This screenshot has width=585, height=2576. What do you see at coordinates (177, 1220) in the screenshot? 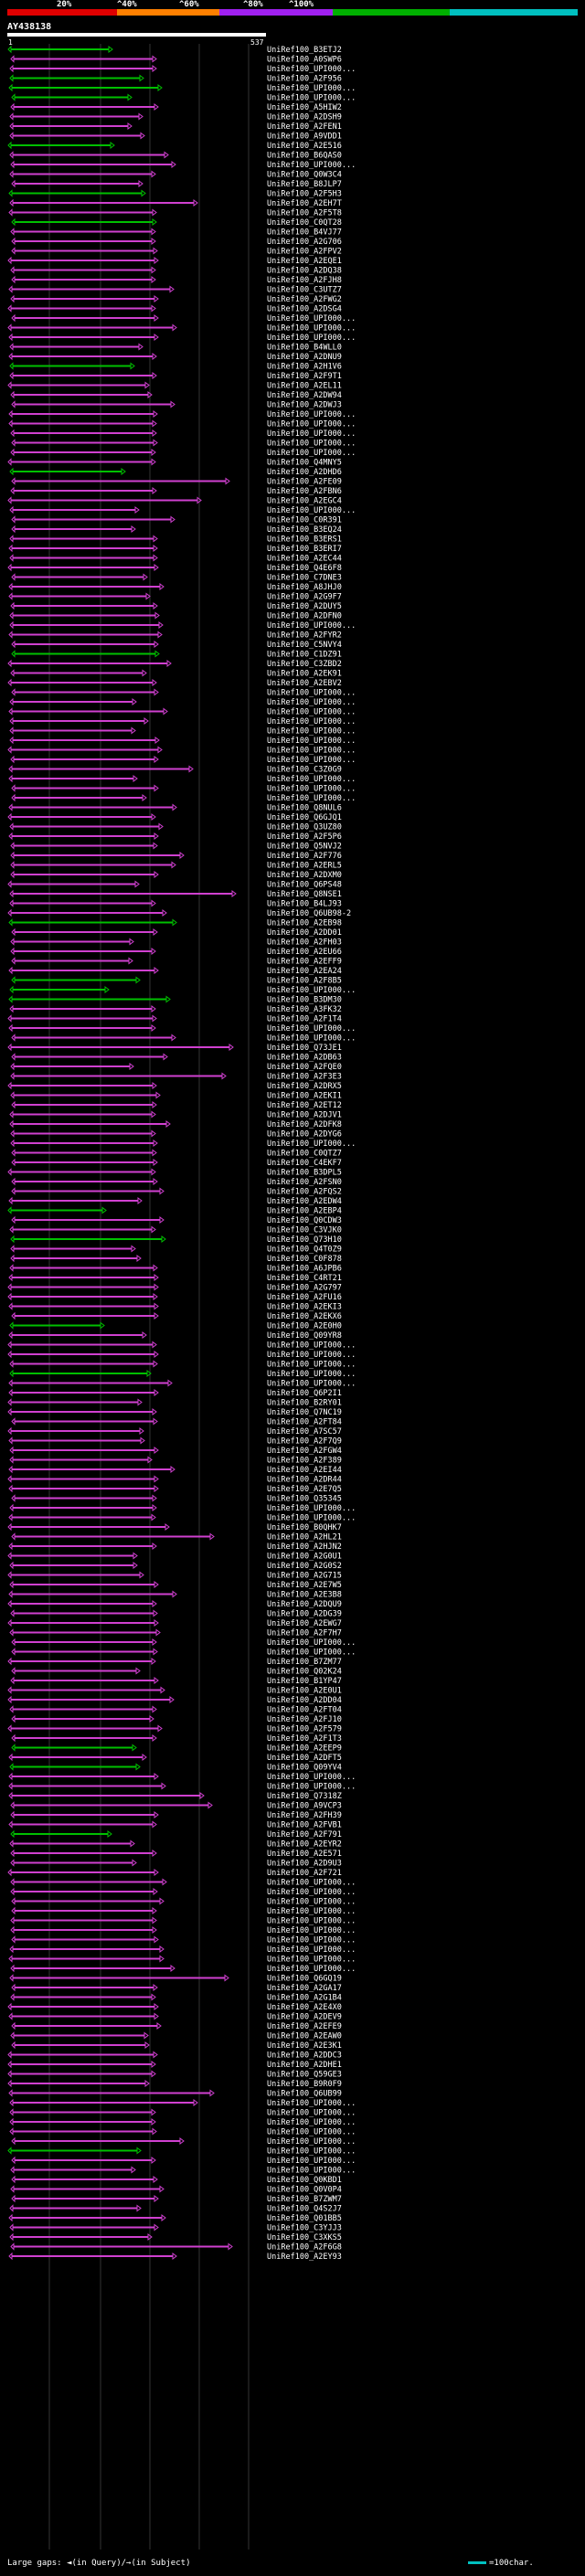
I see `hit-row: UniRef100_Q0CDW3` at bounding box center [177, 1220].